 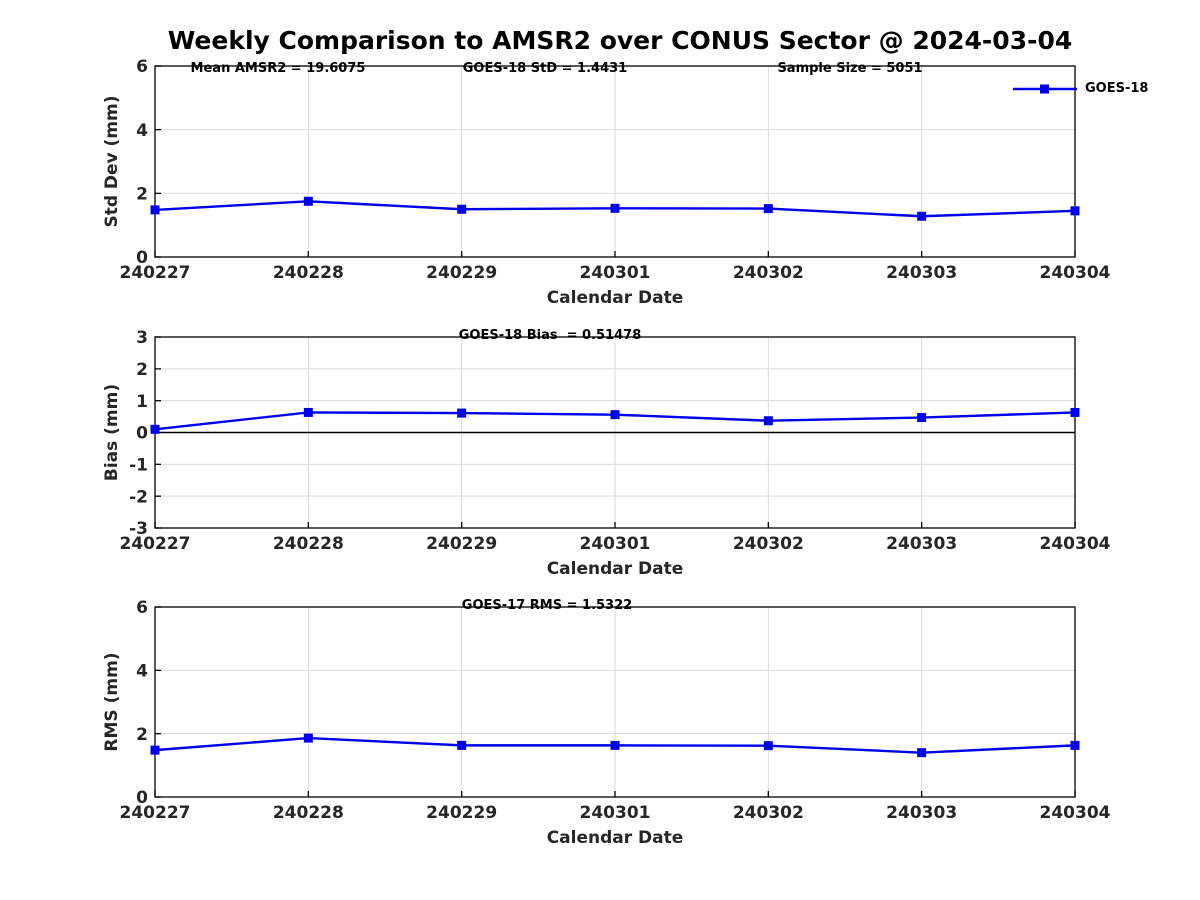 What do you see at coordinates (278, 68) in the screenshot?
I see `stat-mean-amsr2: Mean AMSR2 = 19.6075` at bounding box center [278, 68].